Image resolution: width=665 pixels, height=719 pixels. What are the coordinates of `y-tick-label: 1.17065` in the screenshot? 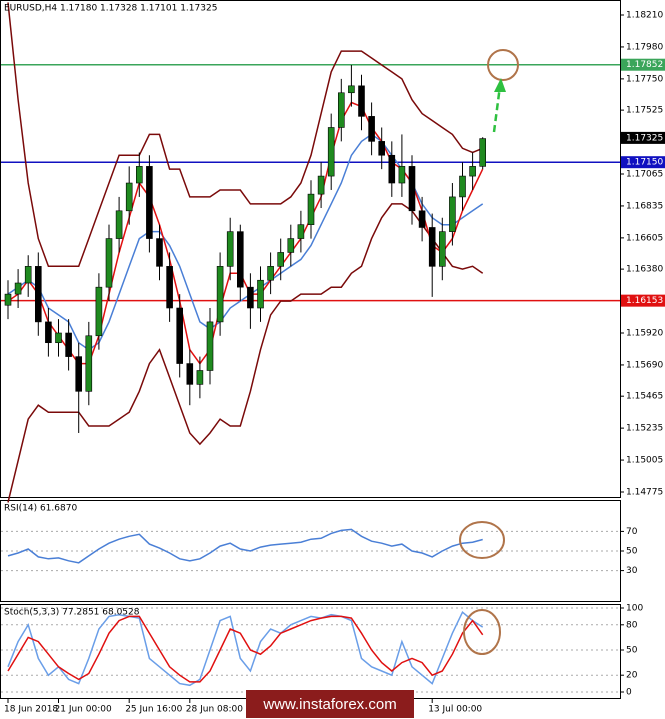 It's located at (644, 174).